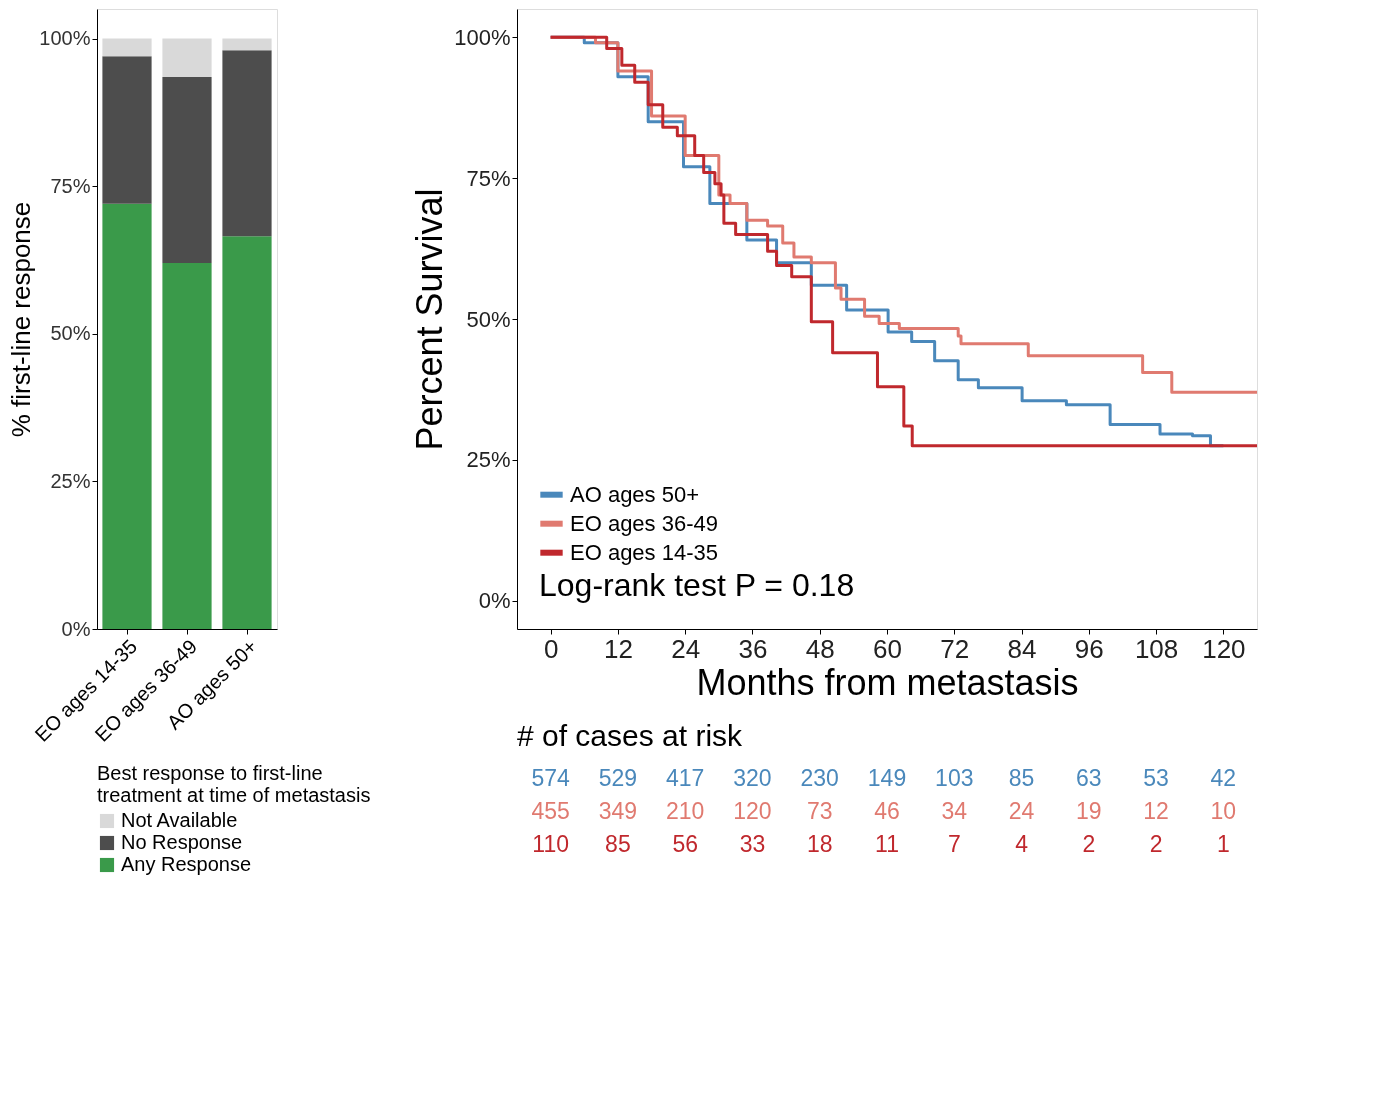 Image resolution: width=1378 pixels, height=1097 pixels. Describe the element at coordinates (1223, 811) in the screenshot. I see `text: 10` at that location.